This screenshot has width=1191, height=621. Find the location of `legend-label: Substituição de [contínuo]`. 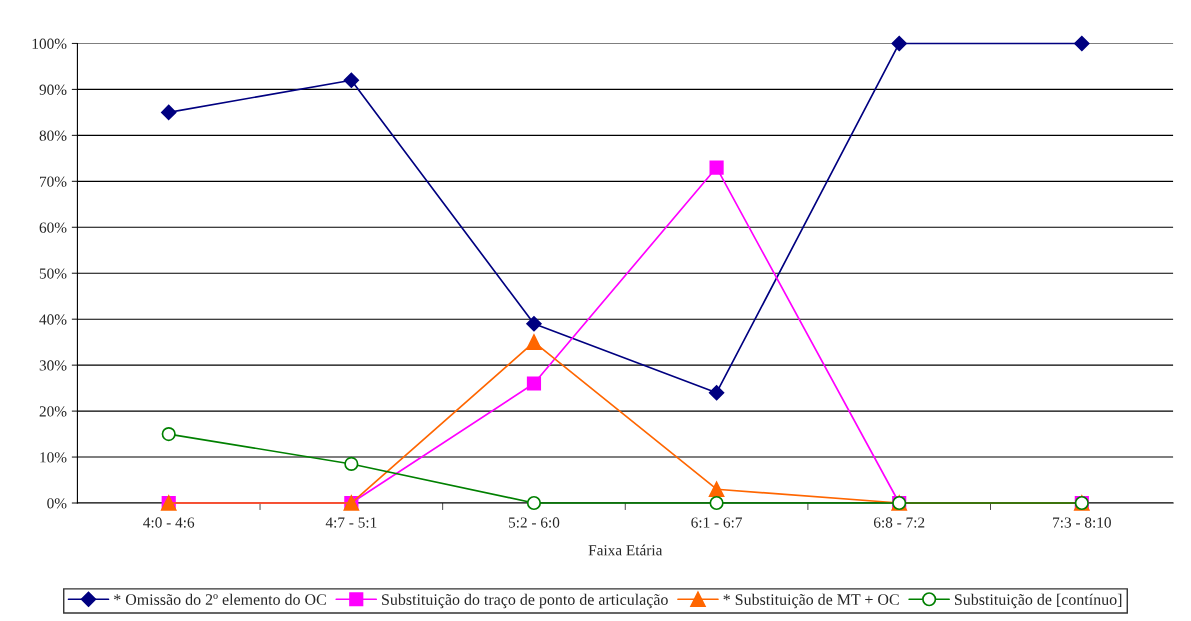

legend-label: Substituição de [contínuo] is located at coordinates (1038, 601).